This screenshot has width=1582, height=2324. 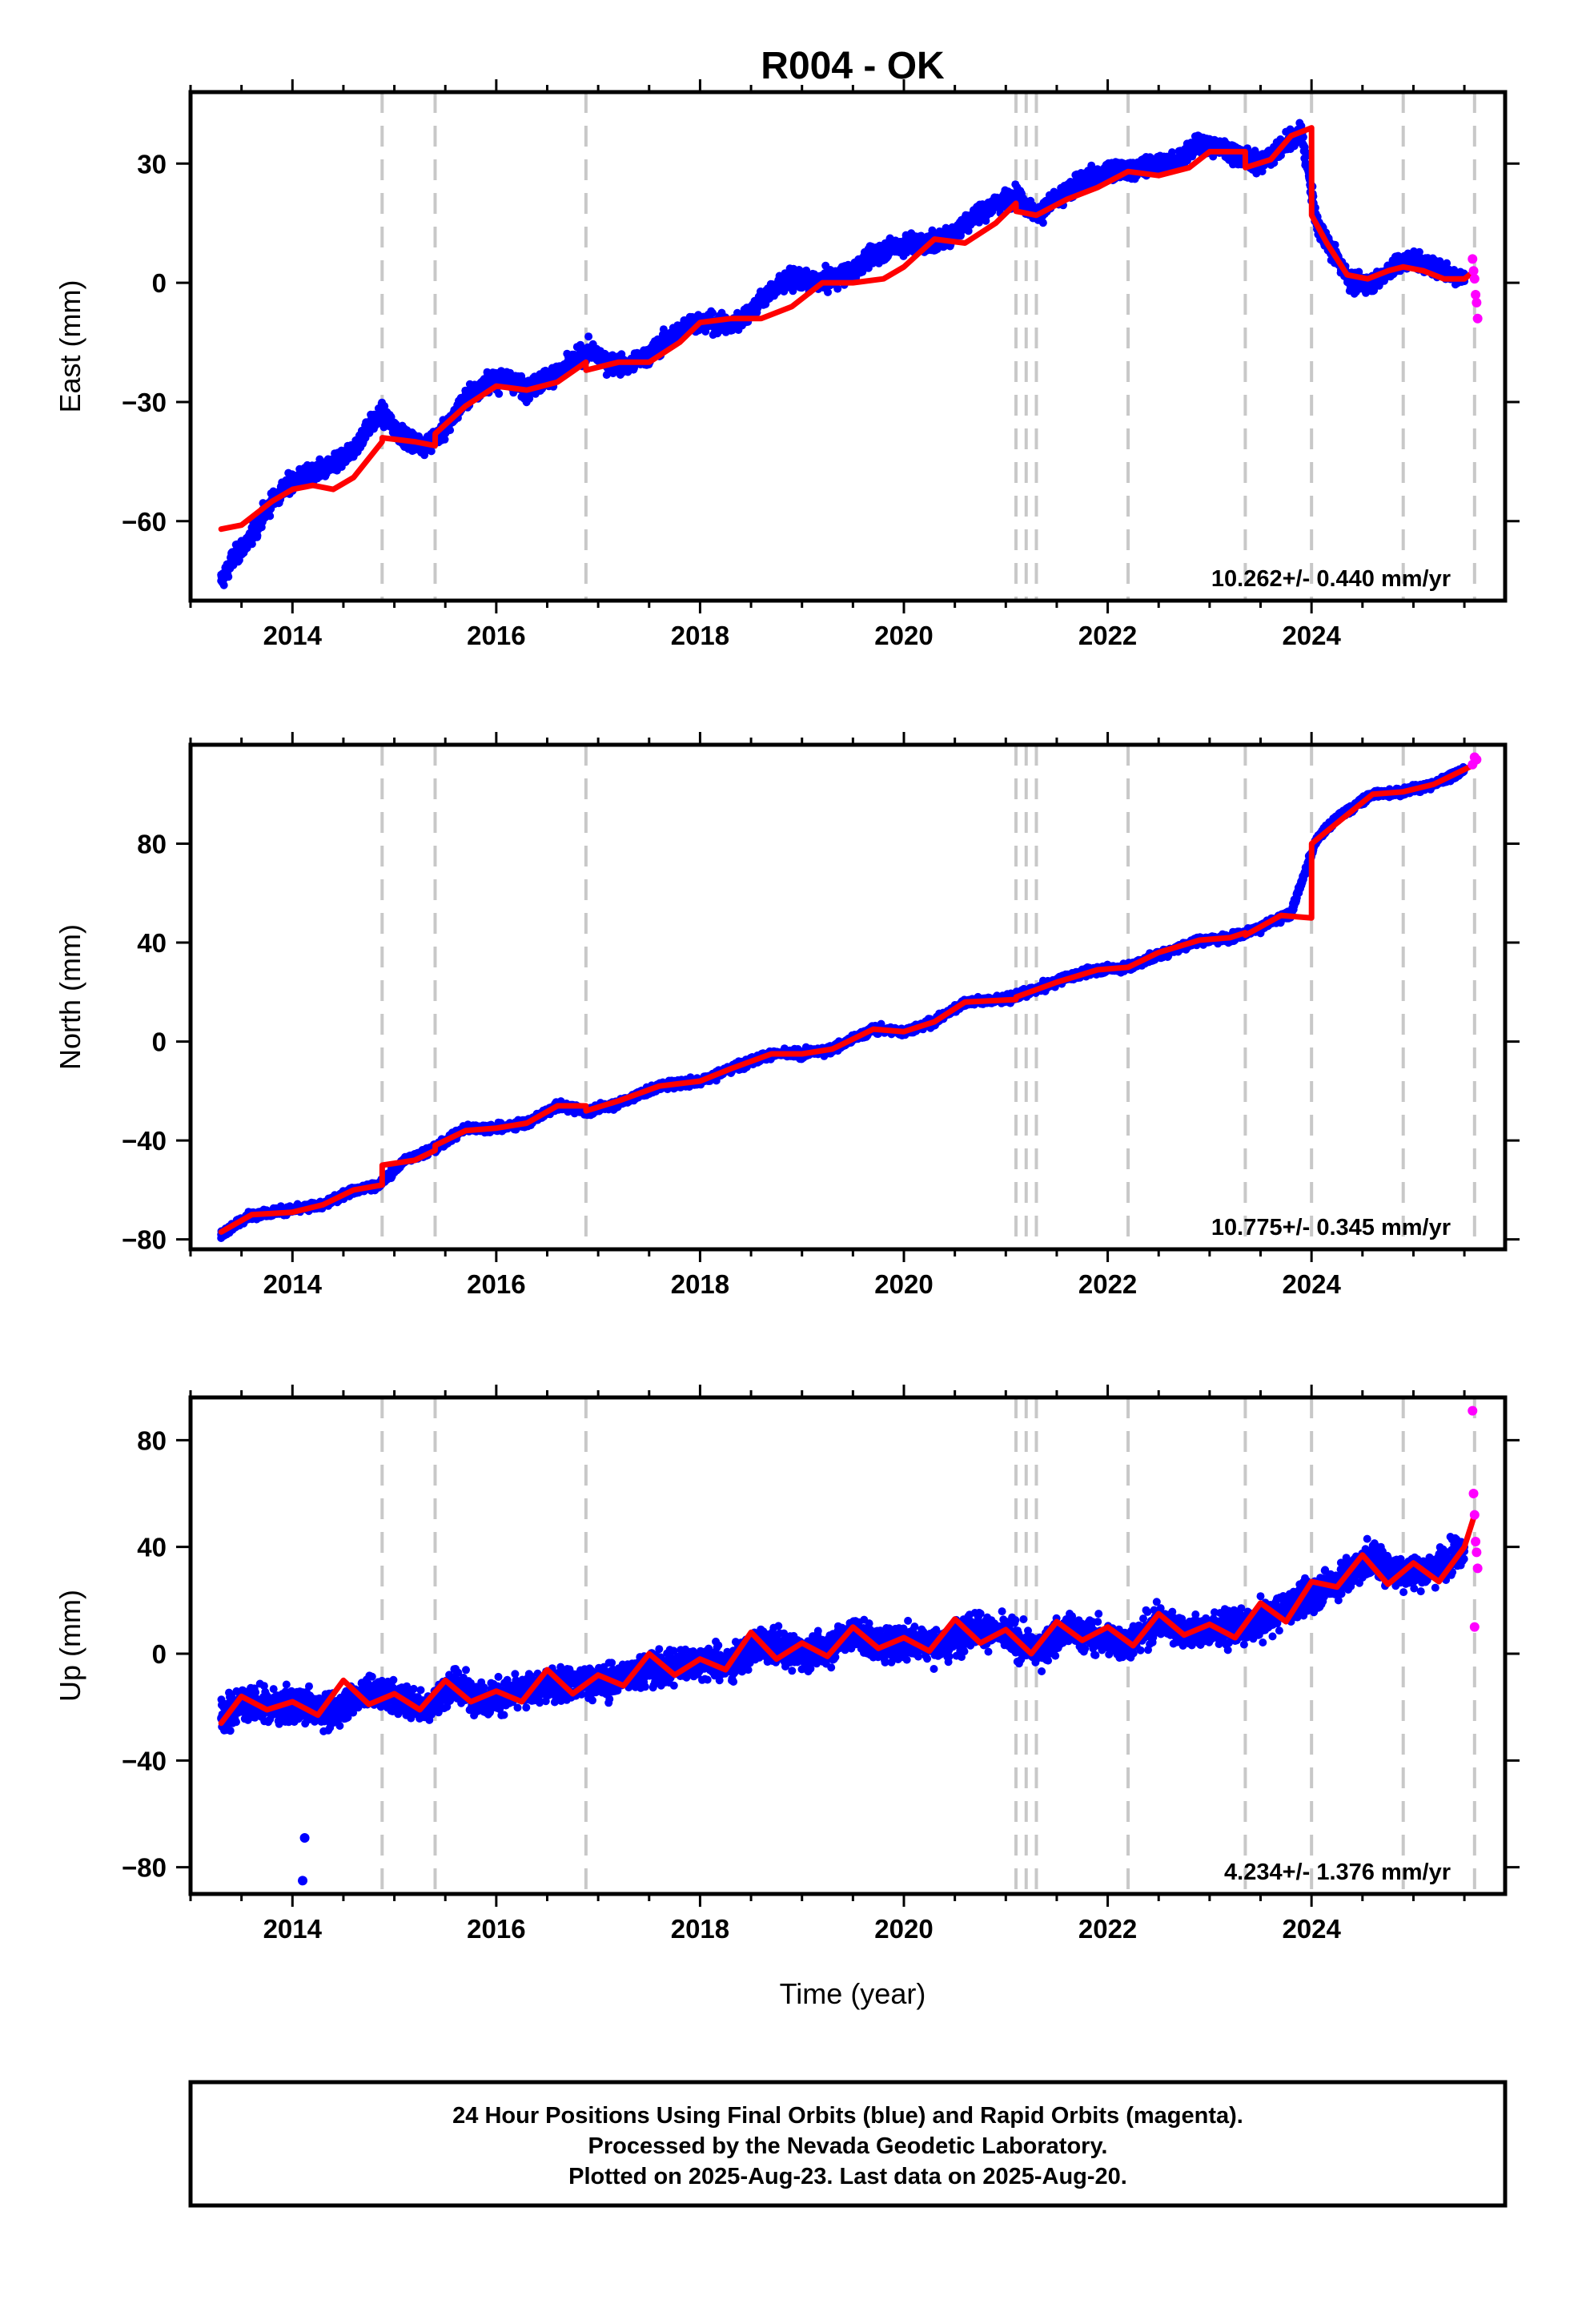 I want to click on y-tick-label: 30, so click(x=152, y=164).